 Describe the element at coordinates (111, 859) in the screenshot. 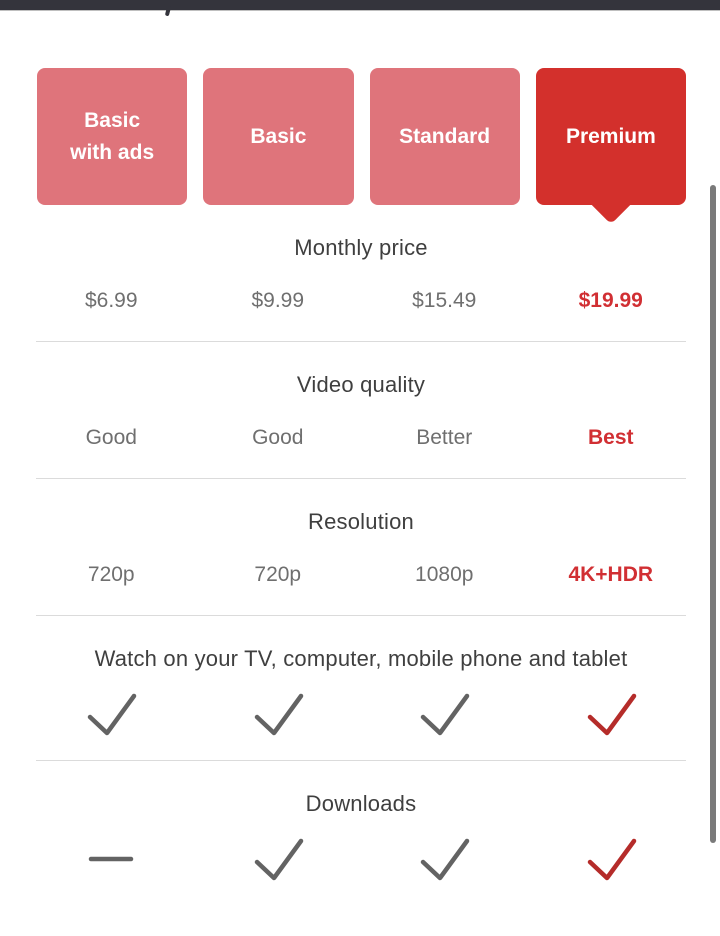

I see `dash-icon` at that location.